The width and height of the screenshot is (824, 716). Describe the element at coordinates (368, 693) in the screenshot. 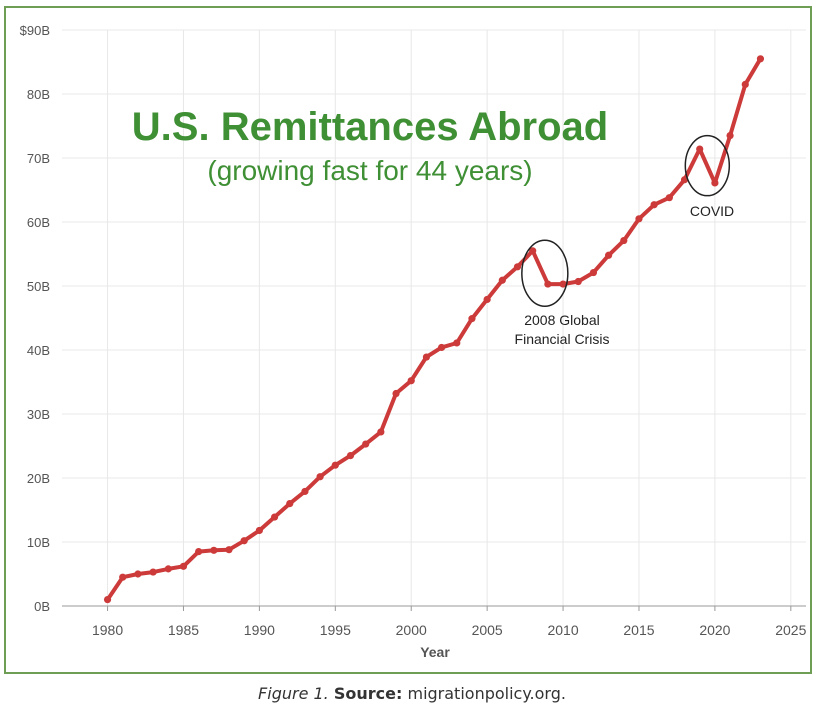

I see `caption-source-label: Source:` at that location.